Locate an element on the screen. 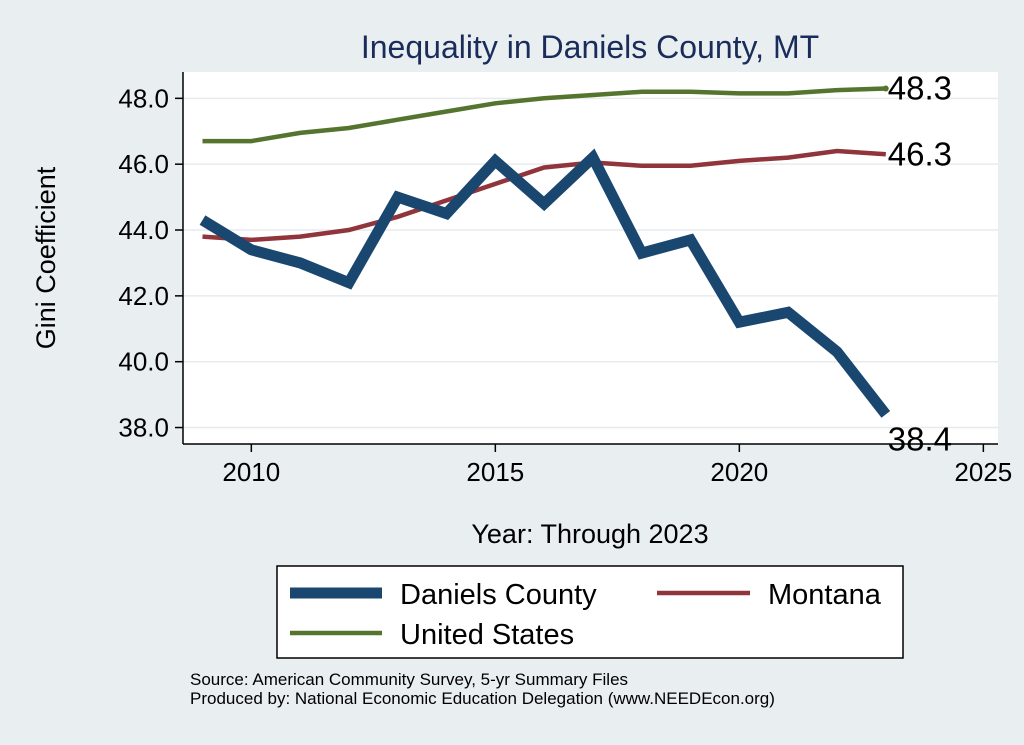  chart-title: Inequality in Daniels County, MT is located at coordinates (590, 47).